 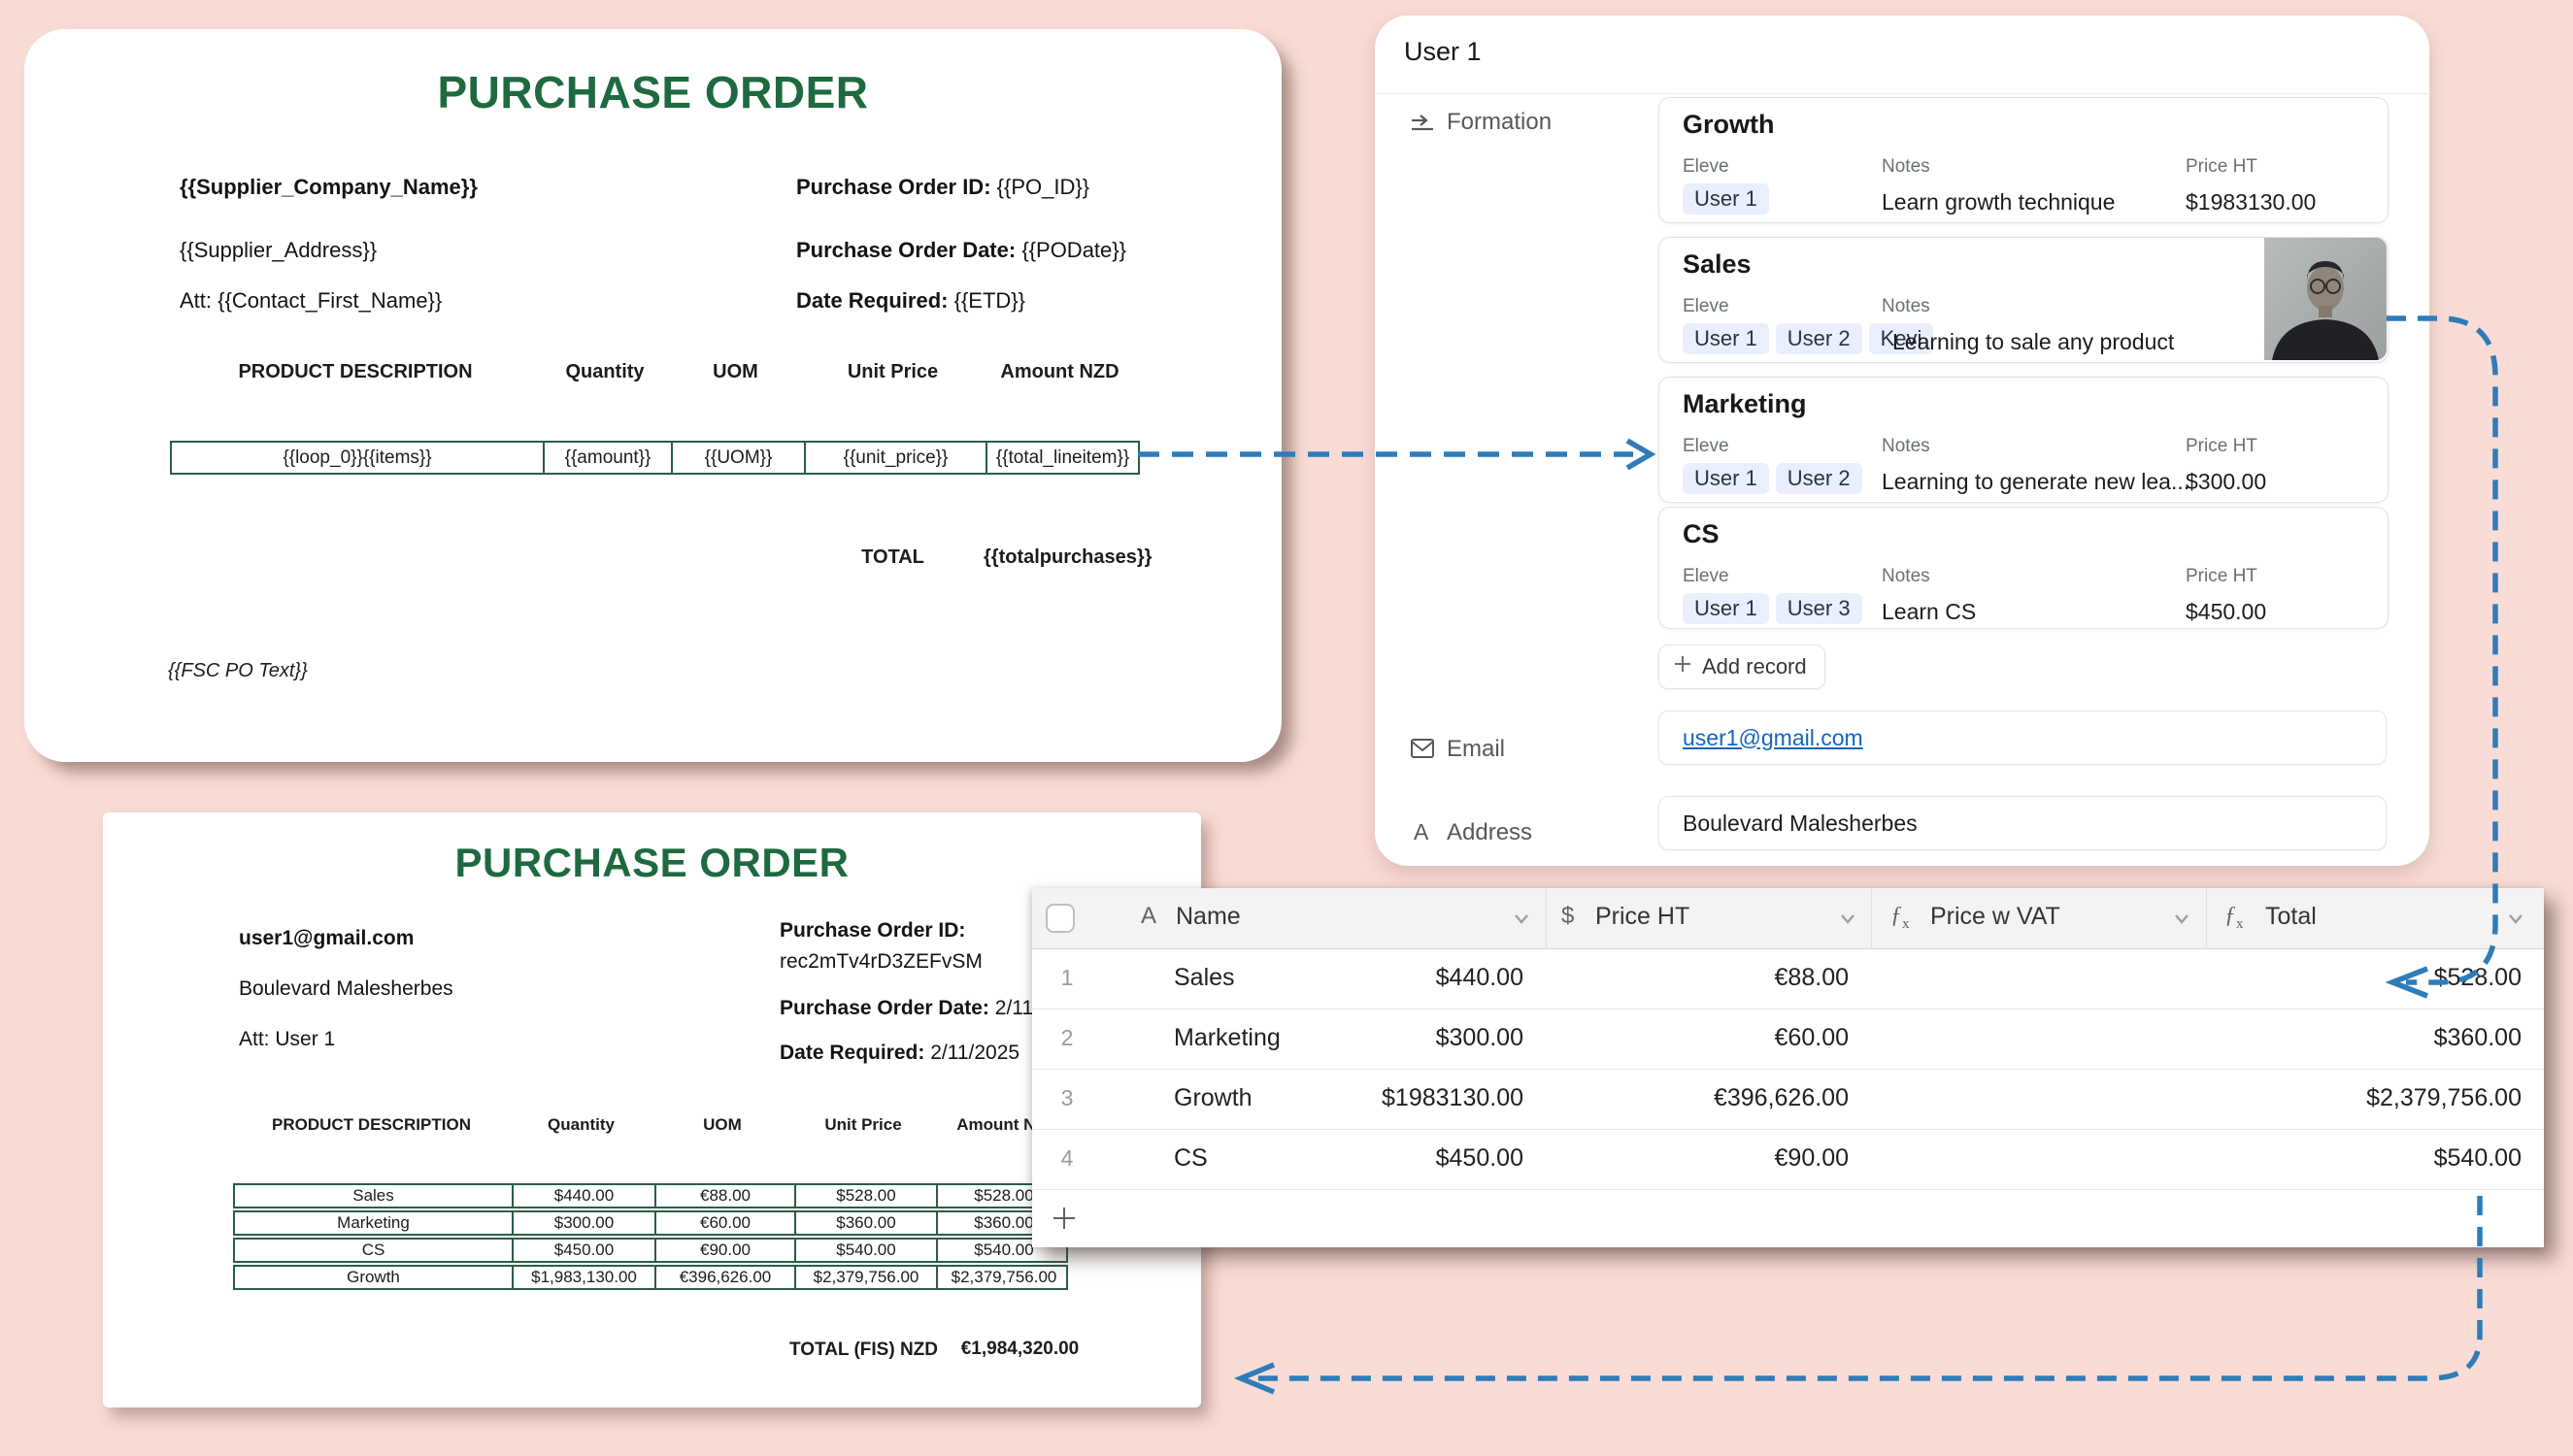 I want to click on plus-icon, so click(x=1064, y=1221).